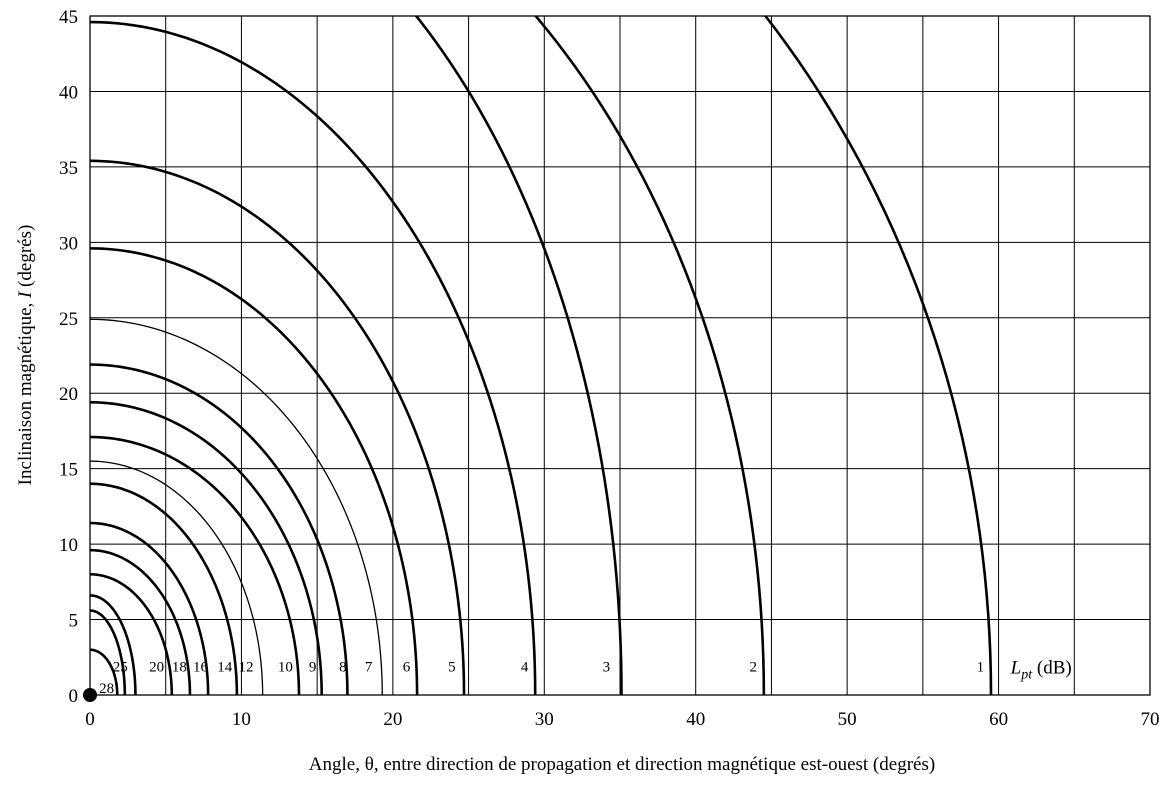 Image resolution: width=1171 pixels, height=787 pixels. What do you see at coordinates (201, 667) in the screenshot?
I see `curve-label: 16` at bounding box center [201, 667].